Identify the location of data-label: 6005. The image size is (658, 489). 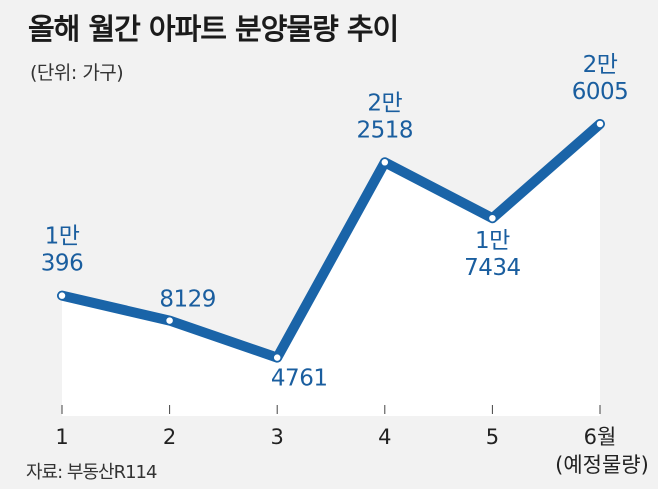
(600, 92).